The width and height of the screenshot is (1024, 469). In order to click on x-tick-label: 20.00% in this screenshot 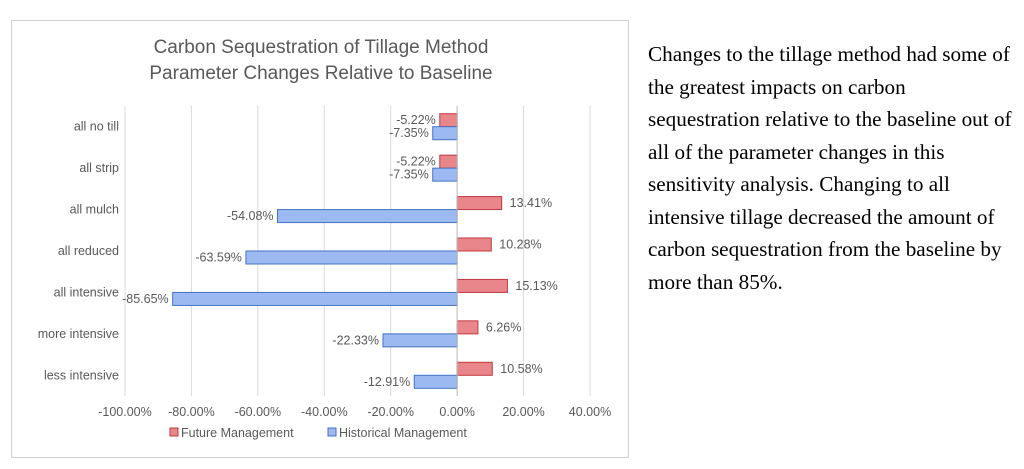, I will do `click(523, 412)`.